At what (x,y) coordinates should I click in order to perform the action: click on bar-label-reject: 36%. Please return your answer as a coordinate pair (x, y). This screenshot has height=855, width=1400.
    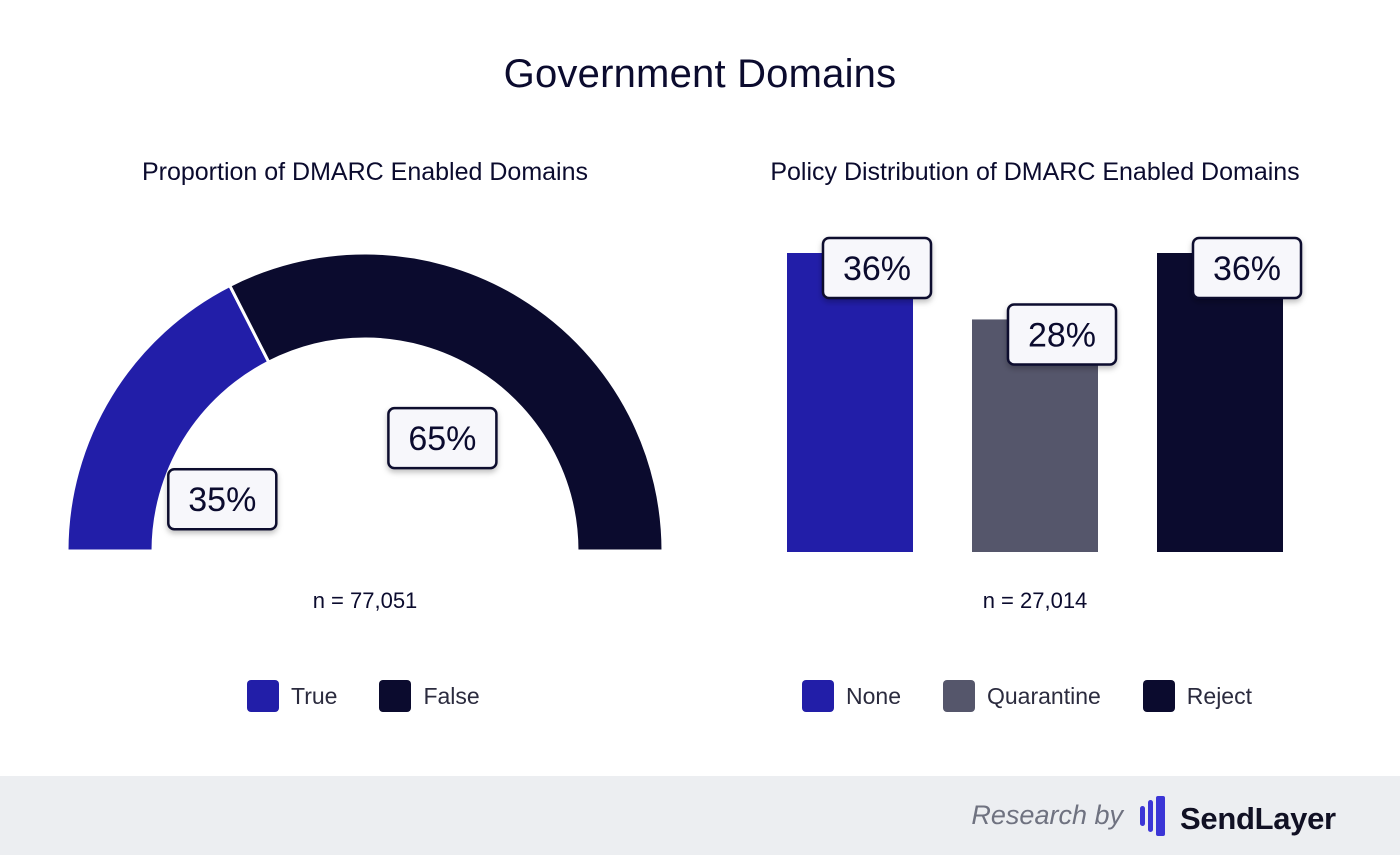
    Looking at the image, I should click on (1247, 268).